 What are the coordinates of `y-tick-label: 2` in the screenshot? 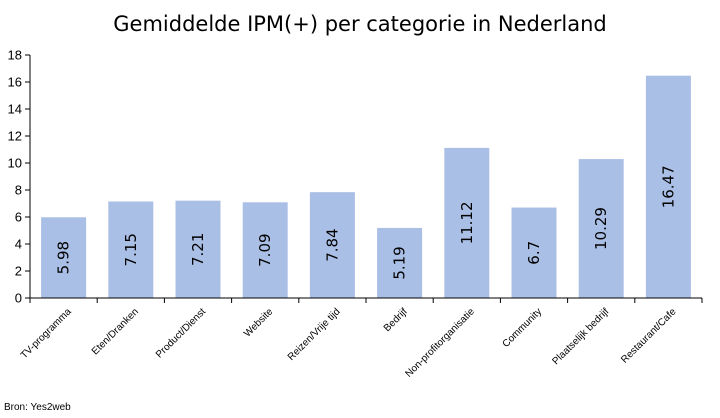 It's located at (18, 271).